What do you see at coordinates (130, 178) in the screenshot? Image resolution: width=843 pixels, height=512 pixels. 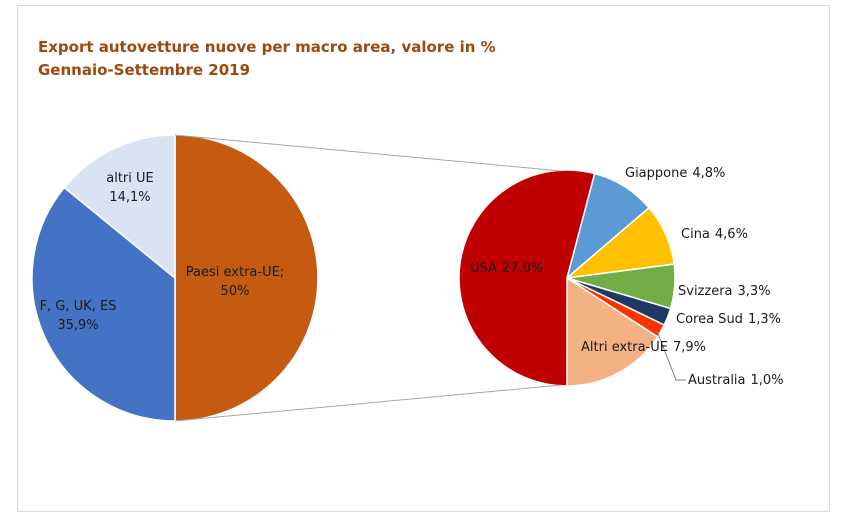 I see `label-category: altri UE` at bounding box center [130, 178].